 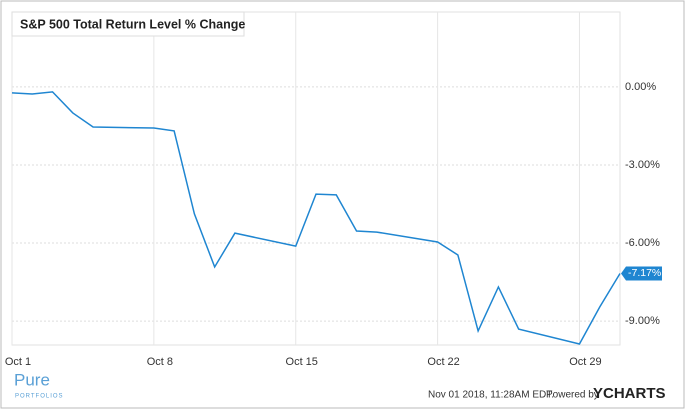 What do you see at coordinates (132, 24) in the screenshot?
I see `chart-title: S&P 500 Total Return Level % Change` at bounding box center [132, 24].